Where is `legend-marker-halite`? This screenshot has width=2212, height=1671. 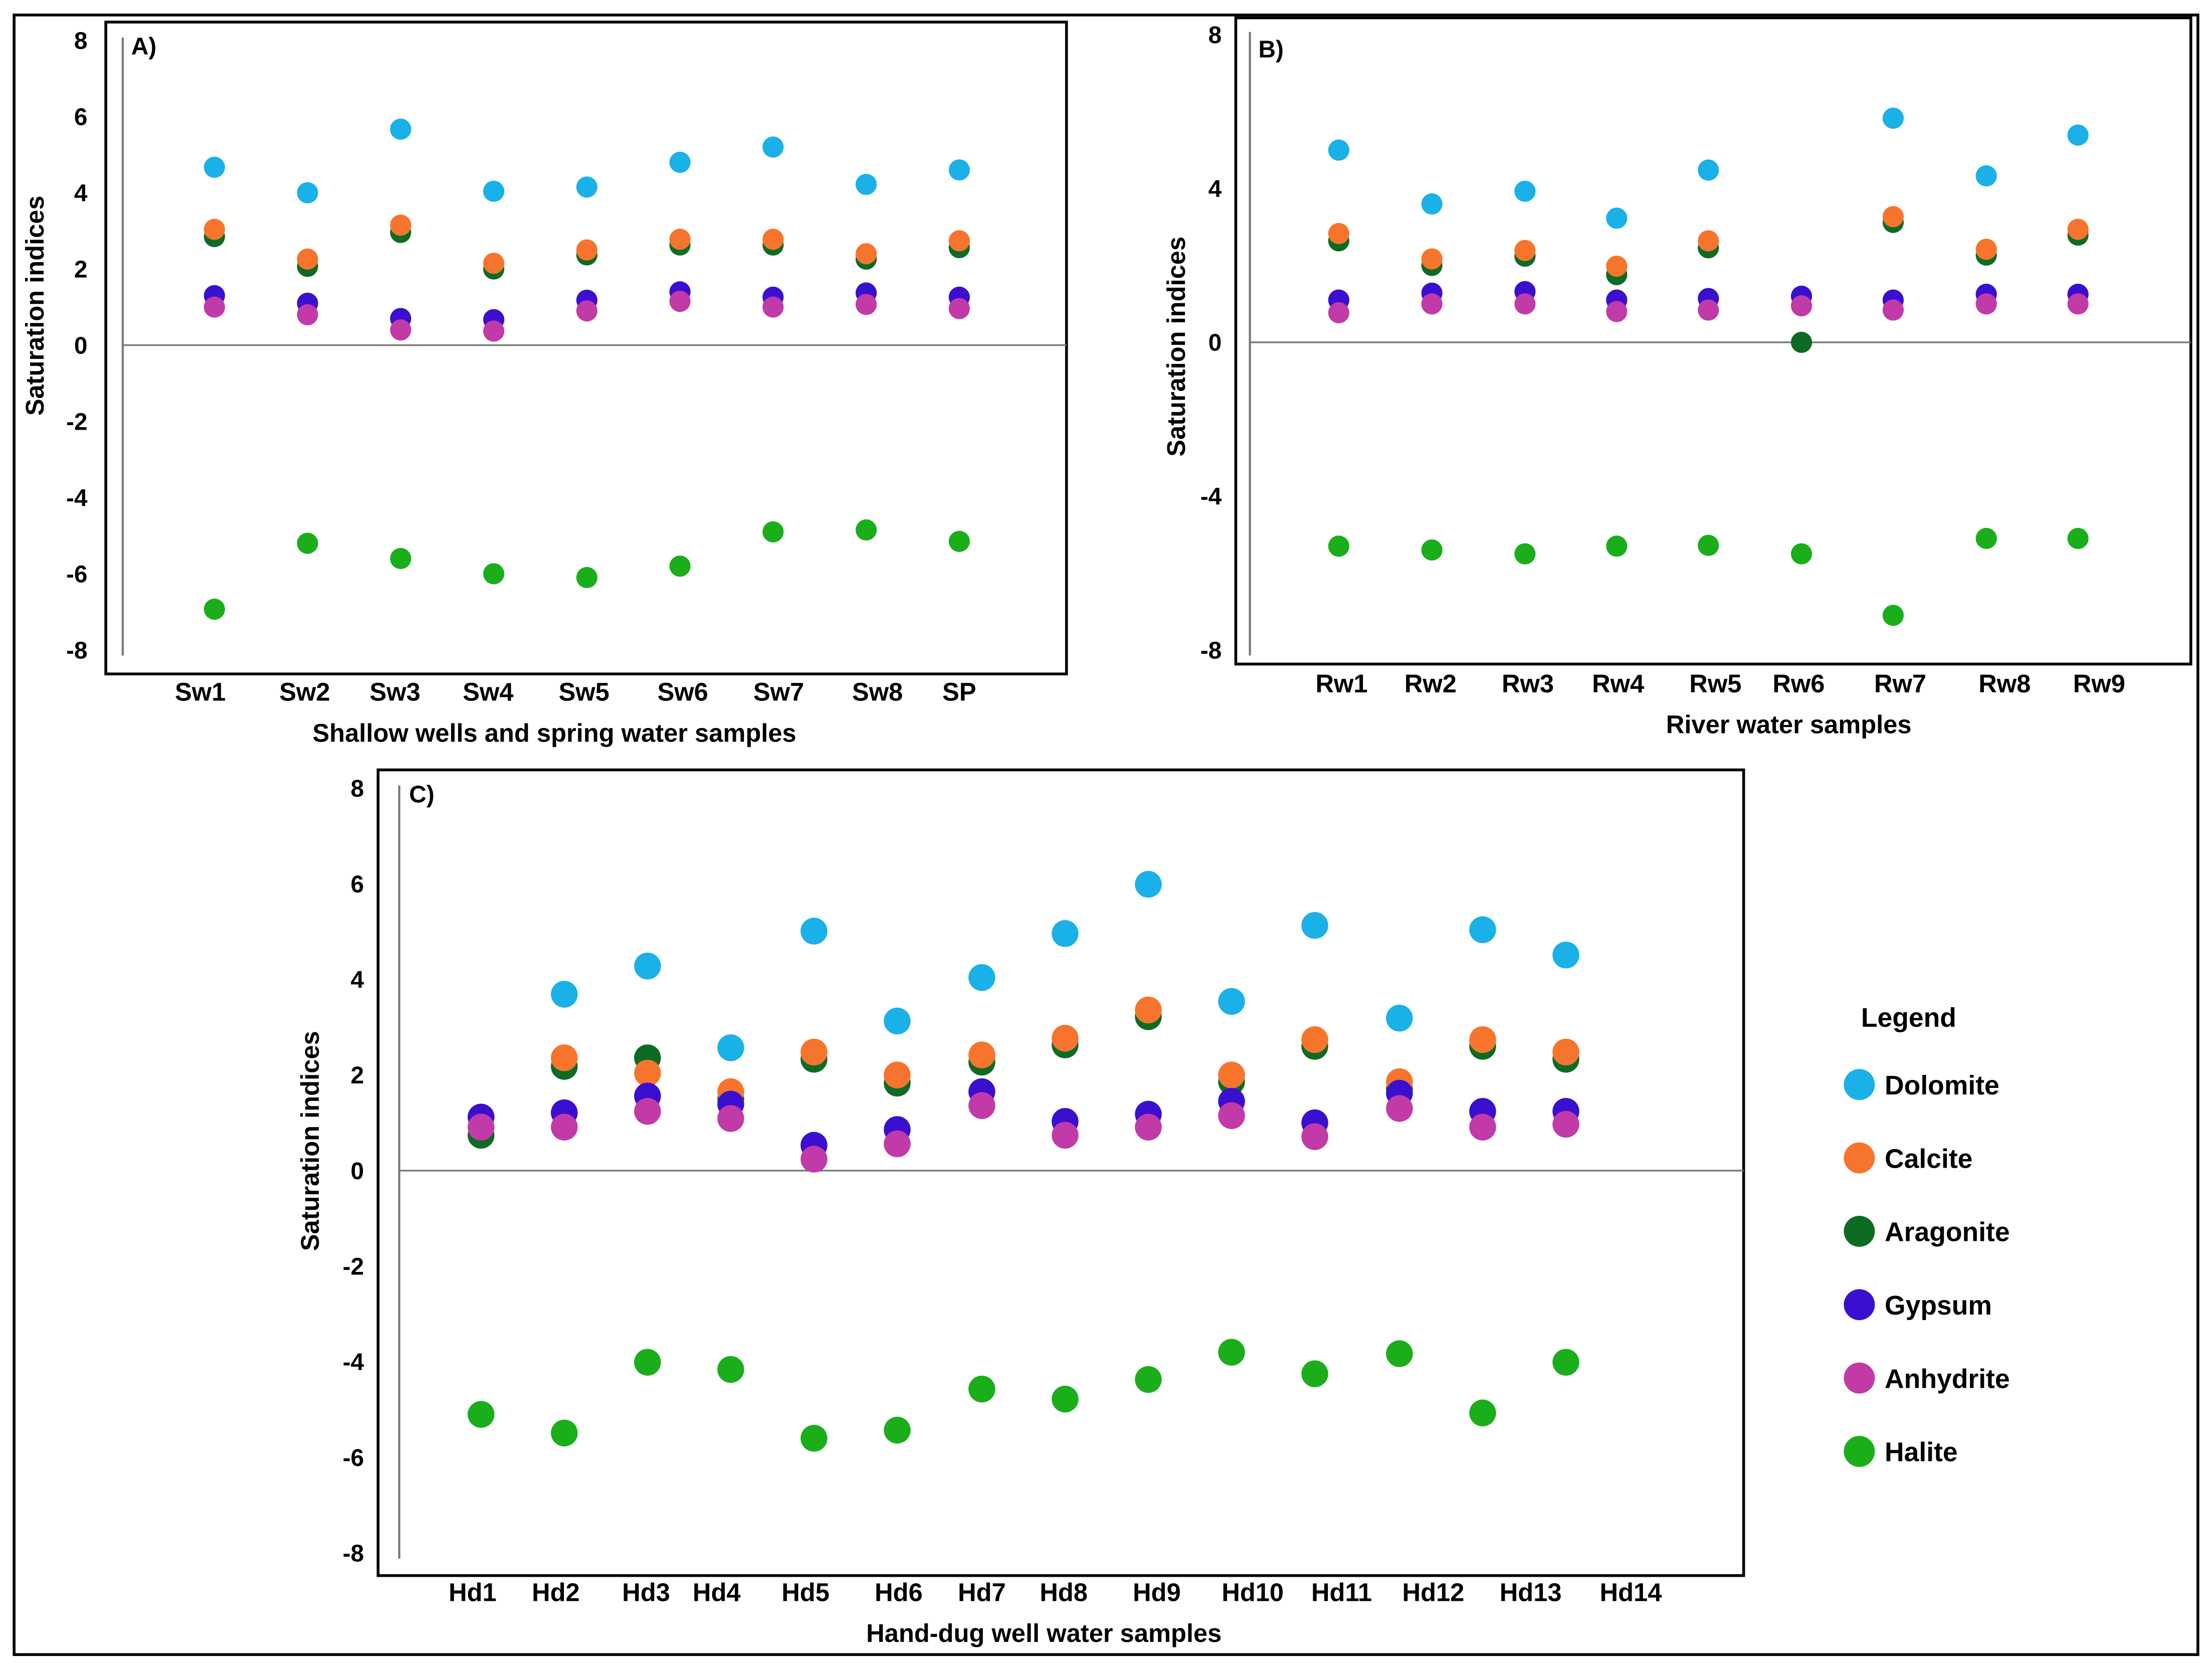 legend-marker-halite is located at coordinates (1859, 1451).